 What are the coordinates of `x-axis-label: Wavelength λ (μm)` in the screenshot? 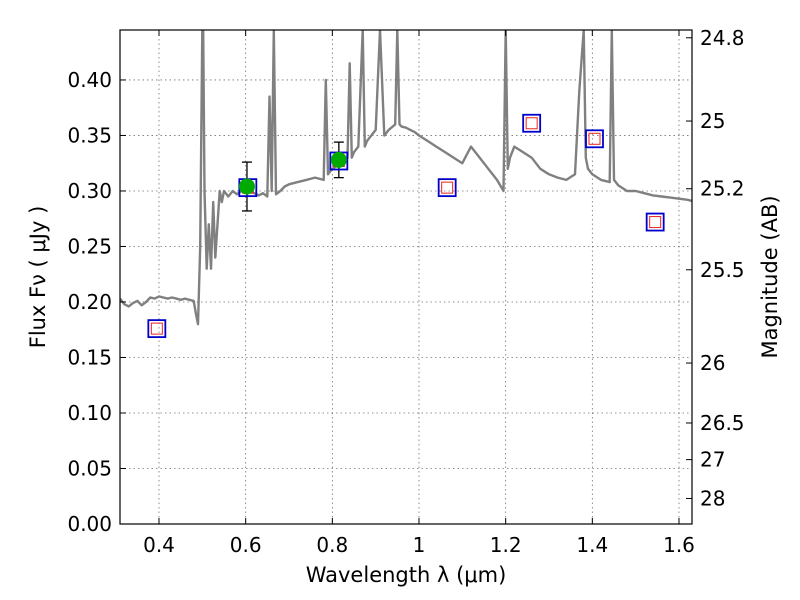 It's located at (406, 575).